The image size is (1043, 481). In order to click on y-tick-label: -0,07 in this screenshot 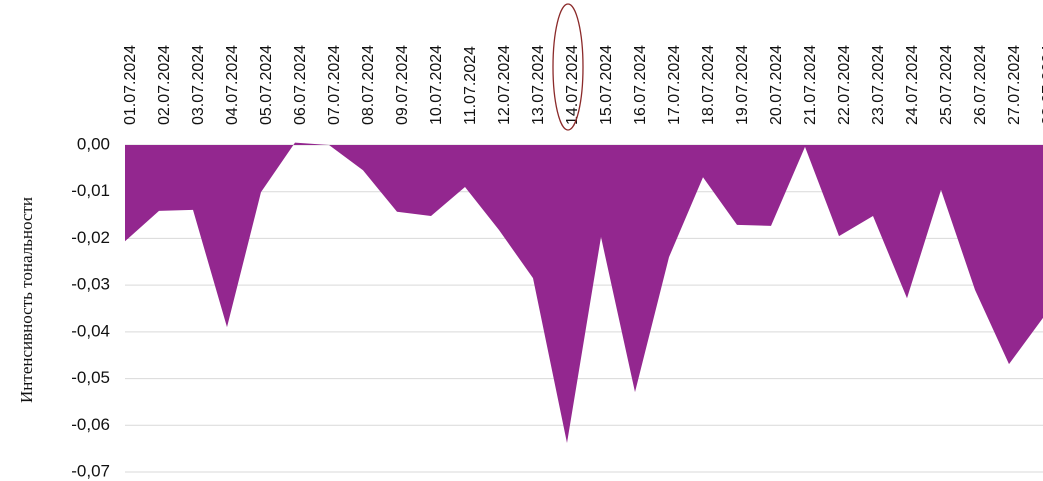, I will do `click(90, 470)`.